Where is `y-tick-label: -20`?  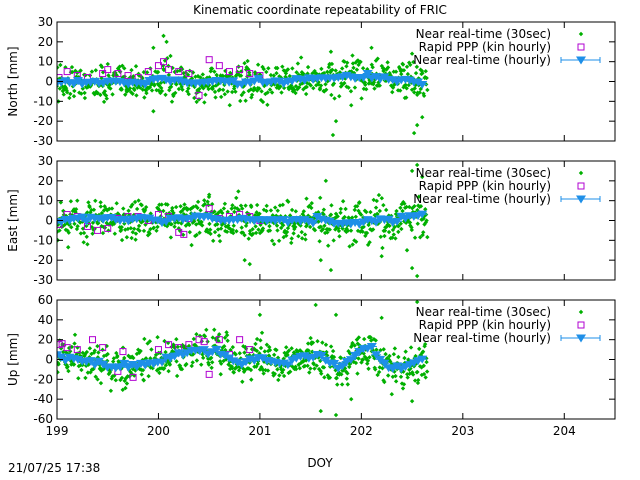 y-tick-label: -20 is located at coordinates (43, 121).